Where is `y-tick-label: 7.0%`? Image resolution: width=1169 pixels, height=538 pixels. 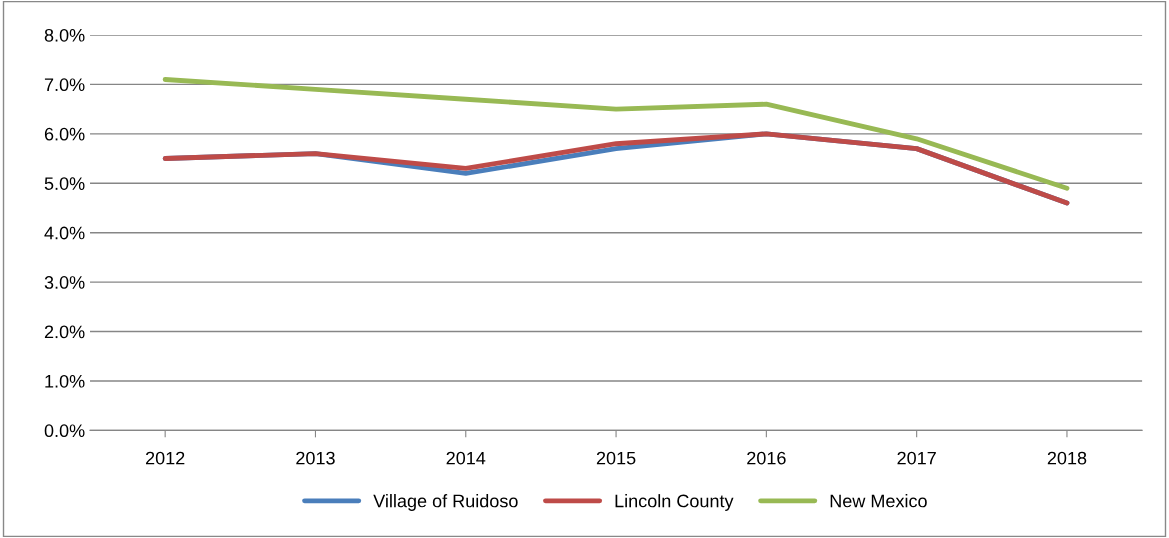 y-tick-label: 7.0% is located at coordinates (64, 85).